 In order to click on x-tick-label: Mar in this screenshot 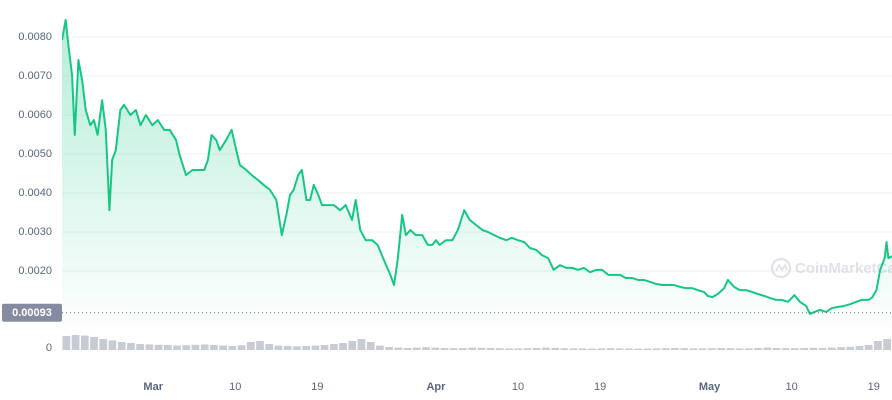, I will do `click(153, 387)`.